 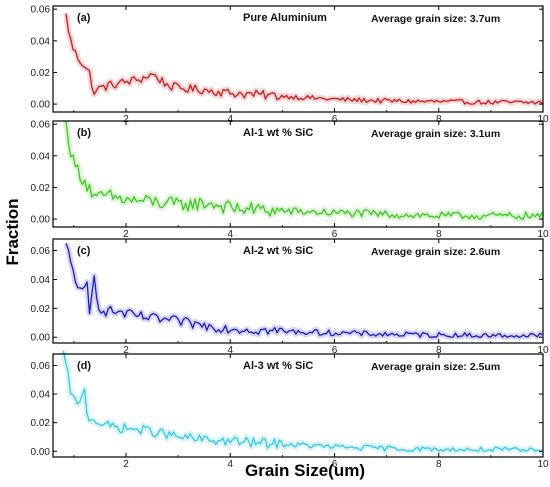 What do you see at coordinates (435, 19) in the screenshot?
I see `average-grain-size-note: Average grain size: 3.7um` at bounding box center [435, 19].